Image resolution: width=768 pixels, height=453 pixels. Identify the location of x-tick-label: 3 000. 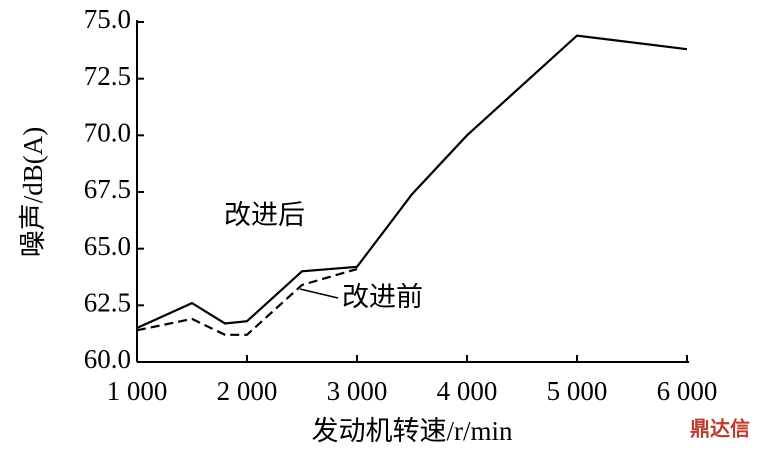
(357, 391).